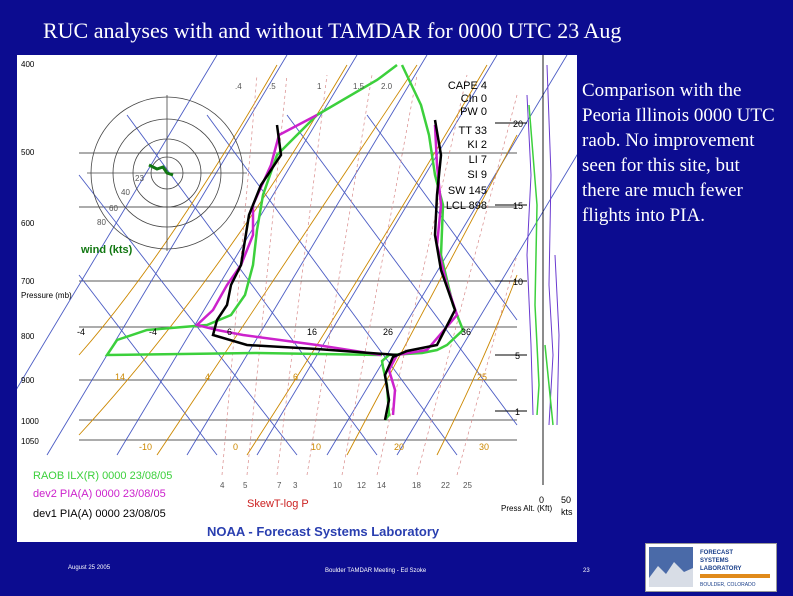  I want to click on pressure-label: 600, so click(28, 223).